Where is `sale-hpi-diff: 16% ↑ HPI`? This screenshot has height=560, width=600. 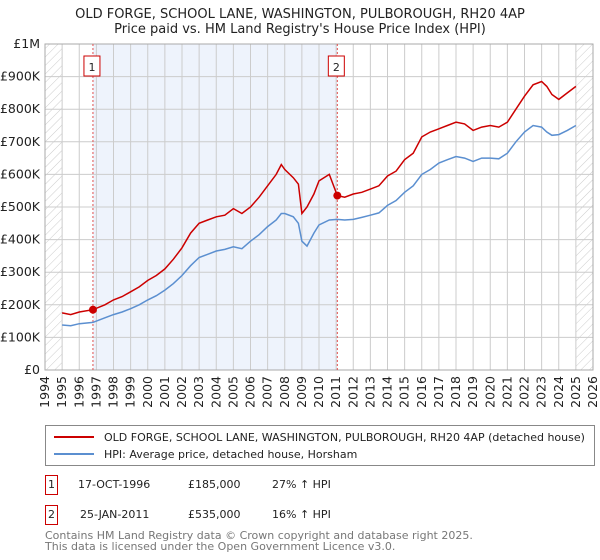
sale-hpi-diff: 16% ↑ HPI is located at coordinates (301, 514).